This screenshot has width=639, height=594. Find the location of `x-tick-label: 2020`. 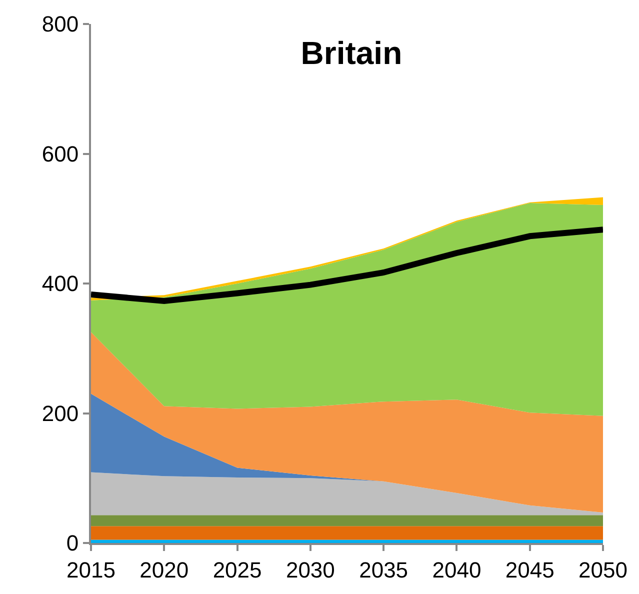

x-tick-label: 2020 is located at coordinates (164, 569).